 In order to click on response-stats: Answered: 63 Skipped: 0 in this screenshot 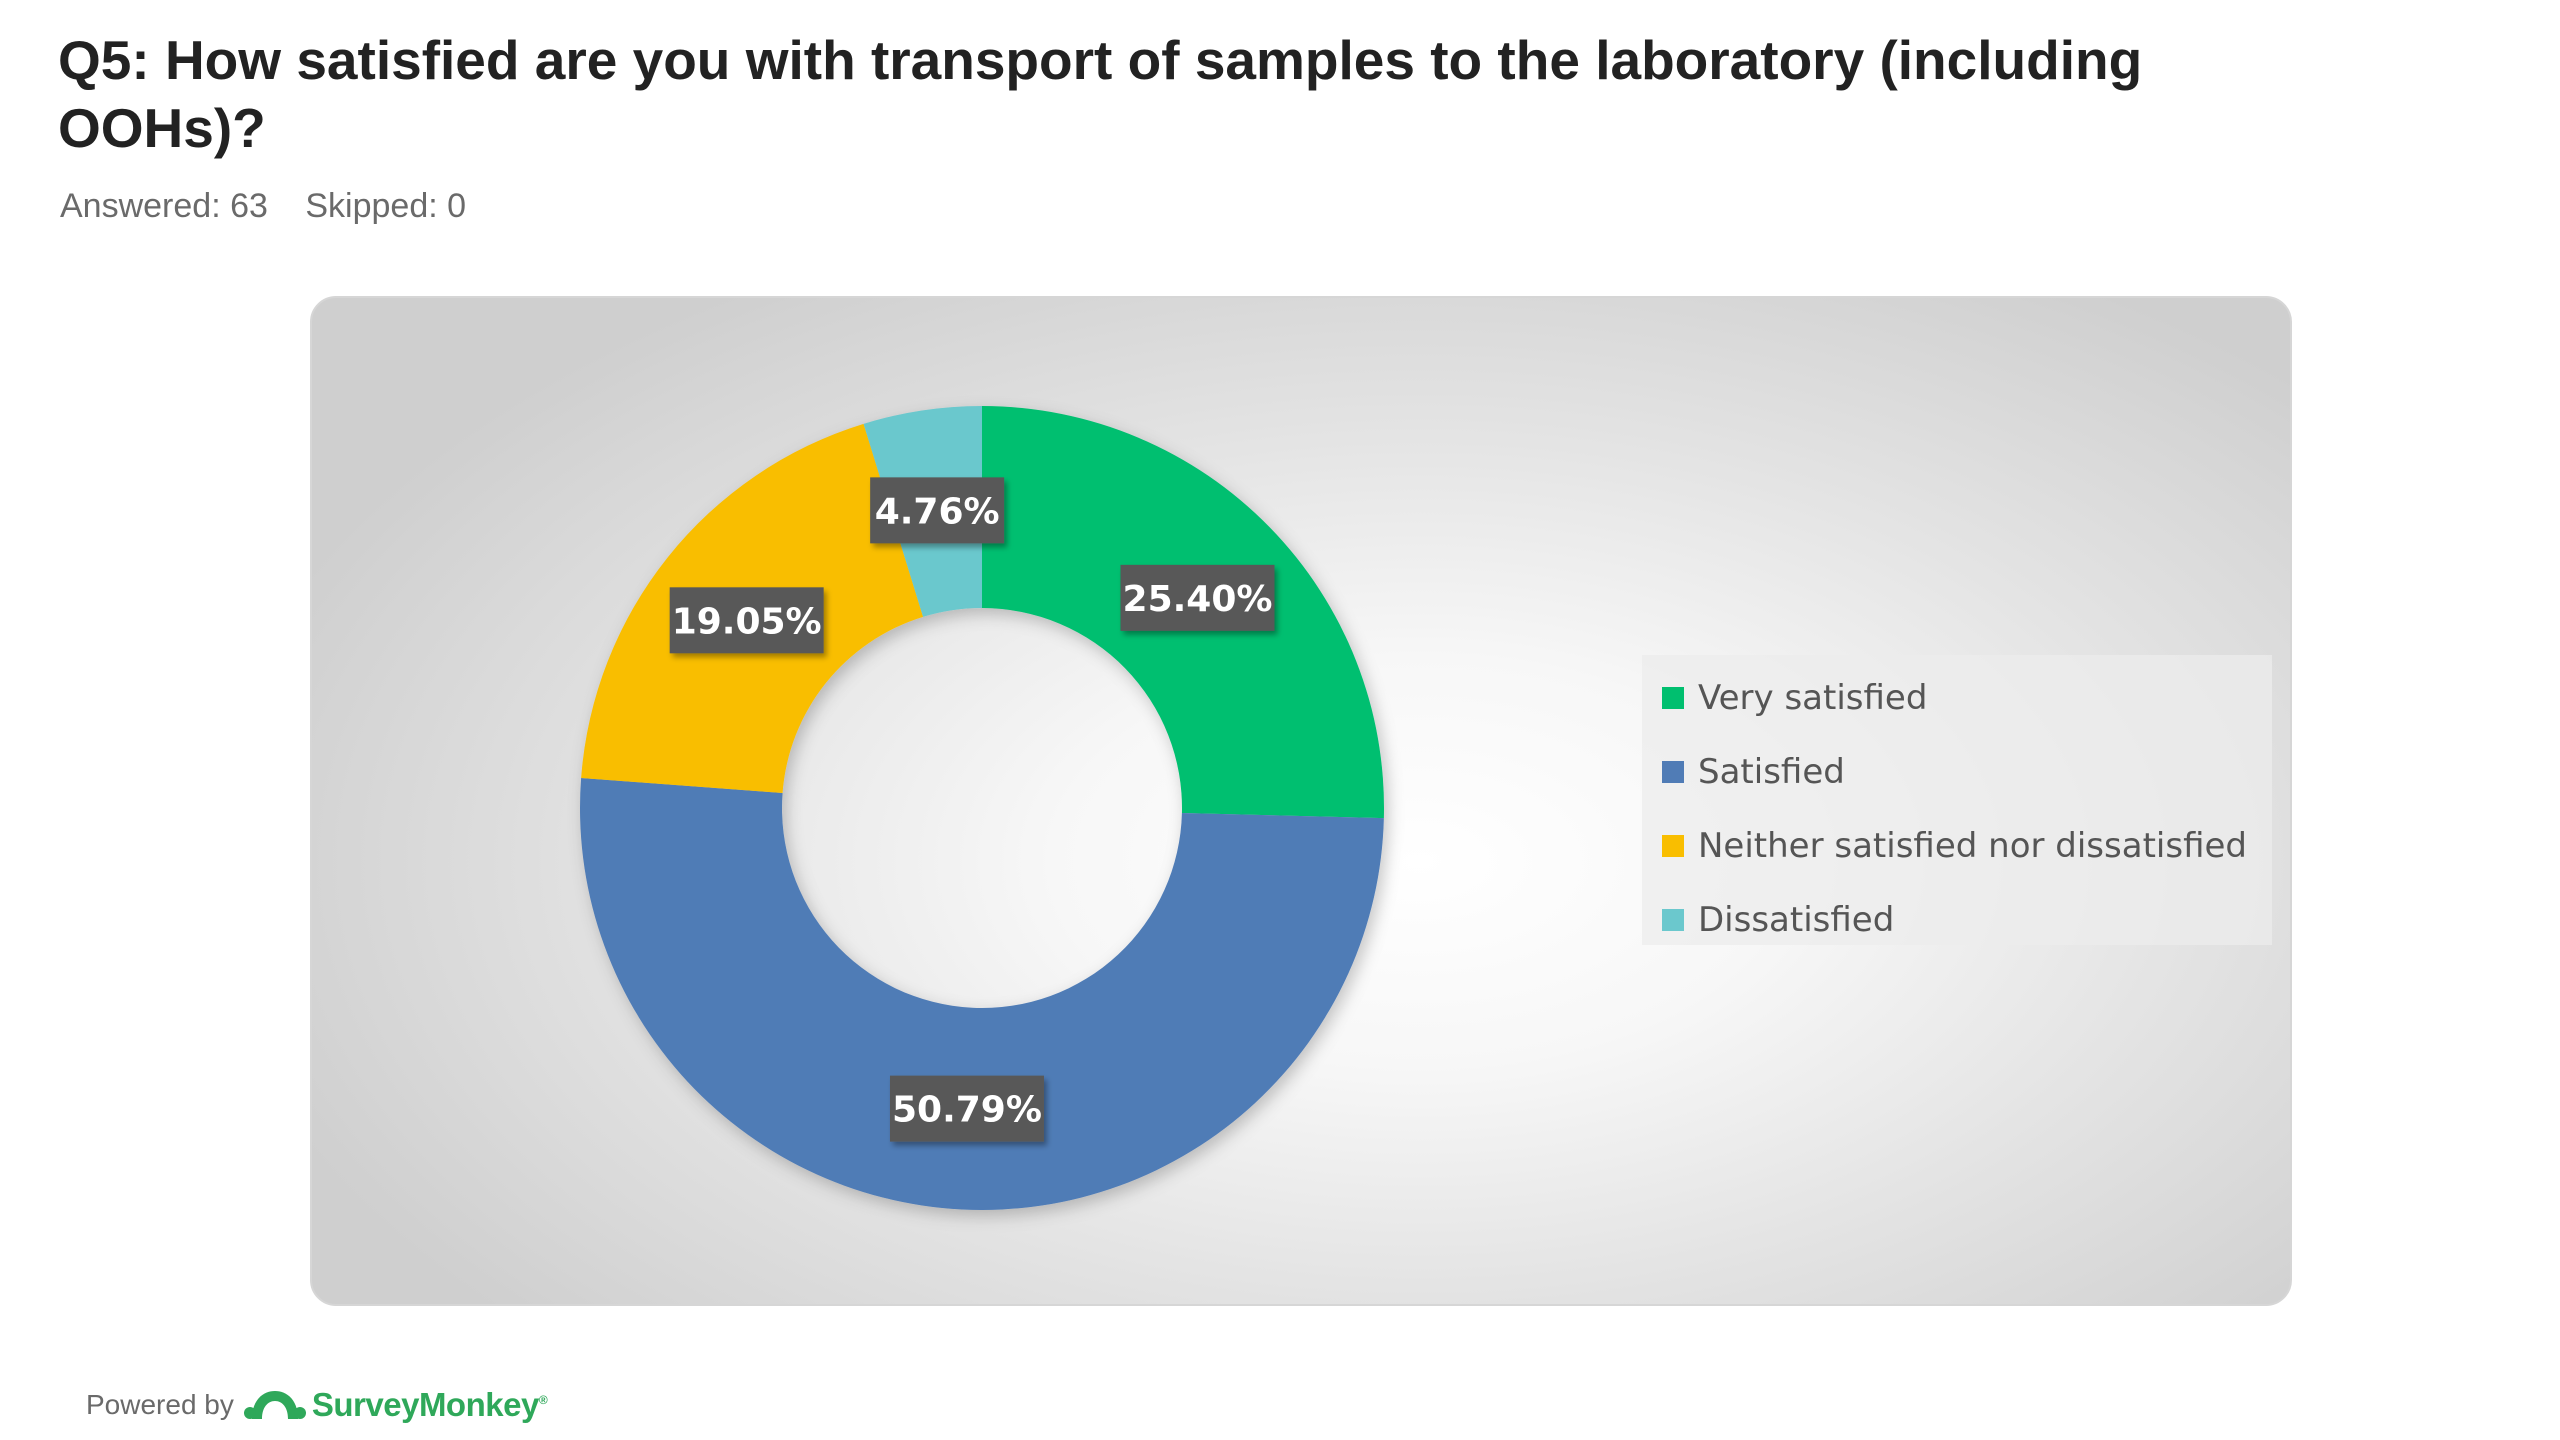, I will do `click(263, 206)`.